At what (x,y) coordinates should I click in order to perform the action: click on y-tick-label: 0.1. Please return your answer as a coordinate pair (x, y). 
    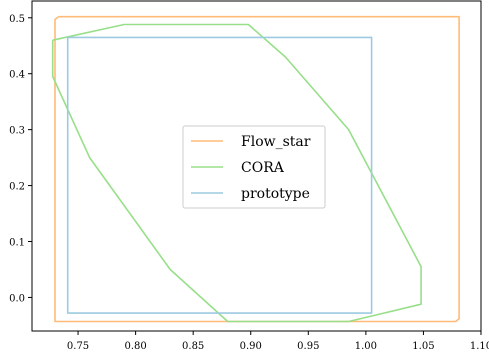
    Looking at the image, I should click on (17, 243).